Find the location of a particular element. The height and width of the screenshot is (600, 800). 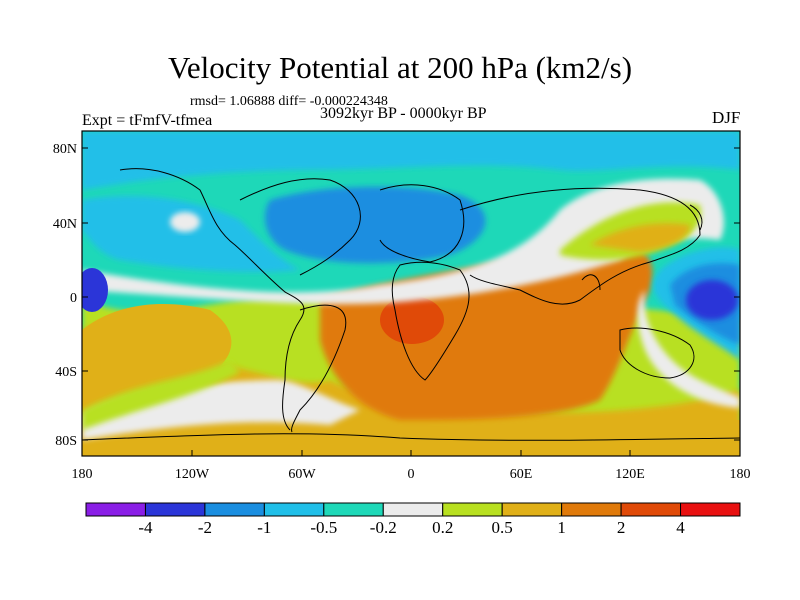

colorbar-label: -1 is located at coordinates (264, 527).